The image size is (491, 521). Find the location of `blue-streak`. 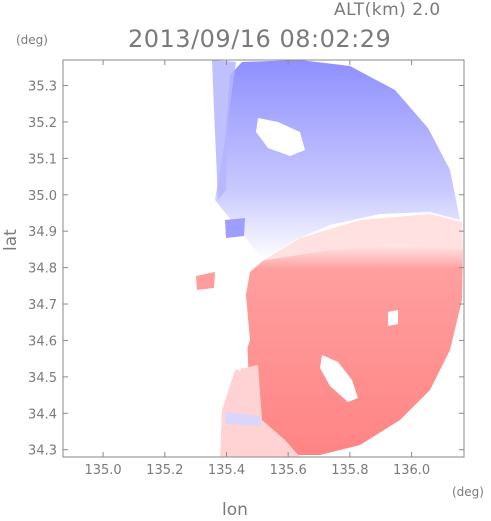

blue-streak is located at coordinates (243, 419).